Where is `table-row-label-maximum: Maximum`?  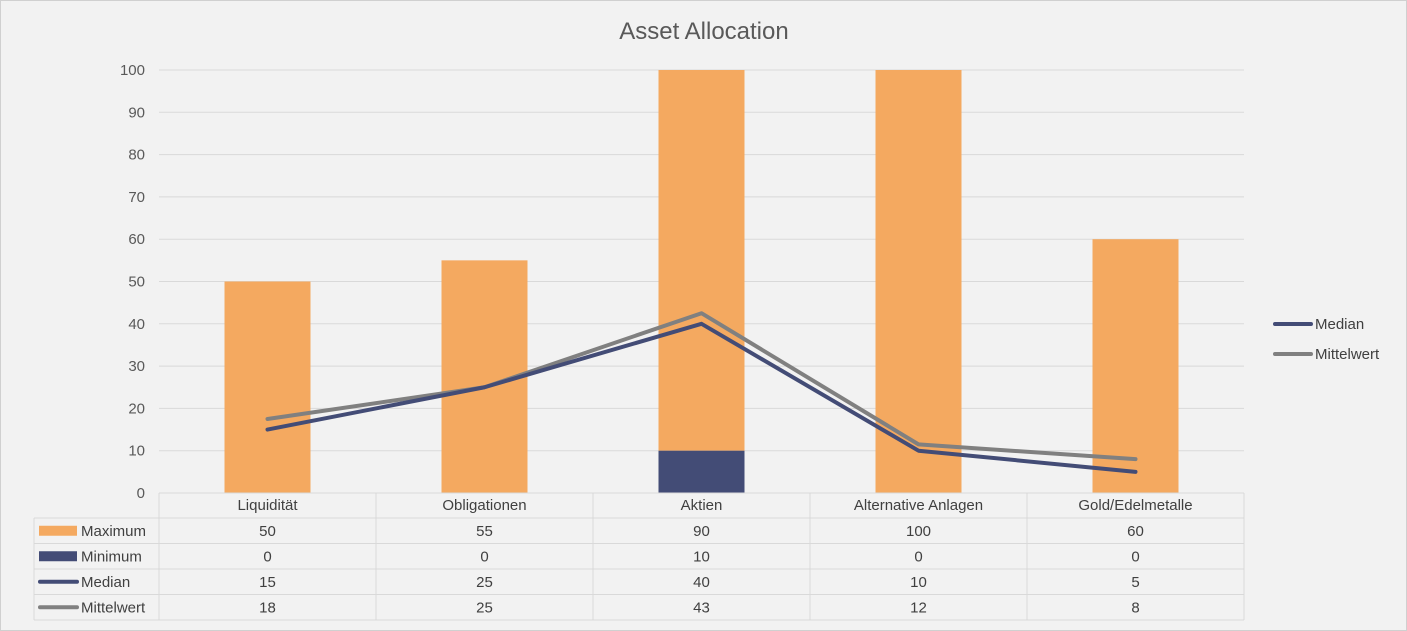 table-row-label-maximum: Maximum is located at coordinates (113, 531).